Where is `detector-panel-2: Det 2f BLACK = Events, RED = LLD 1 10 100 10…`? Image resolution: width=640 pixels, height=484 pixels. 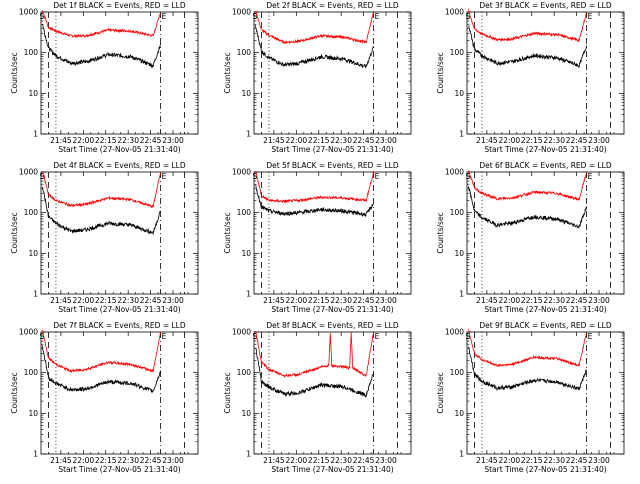
detector-panel-2: Det 2f BLACK = Events, RED = LLD 1 10 100 10… is located at coordinates (317, 77).